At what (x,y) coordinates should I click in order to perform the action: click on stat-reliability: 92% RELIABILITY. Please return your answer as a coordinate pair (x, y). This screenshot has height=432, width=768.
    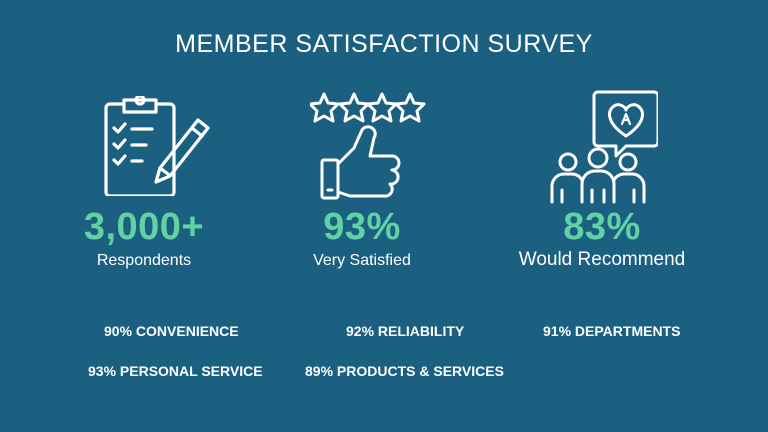
    Looking at the image, I should click on (405, 331).